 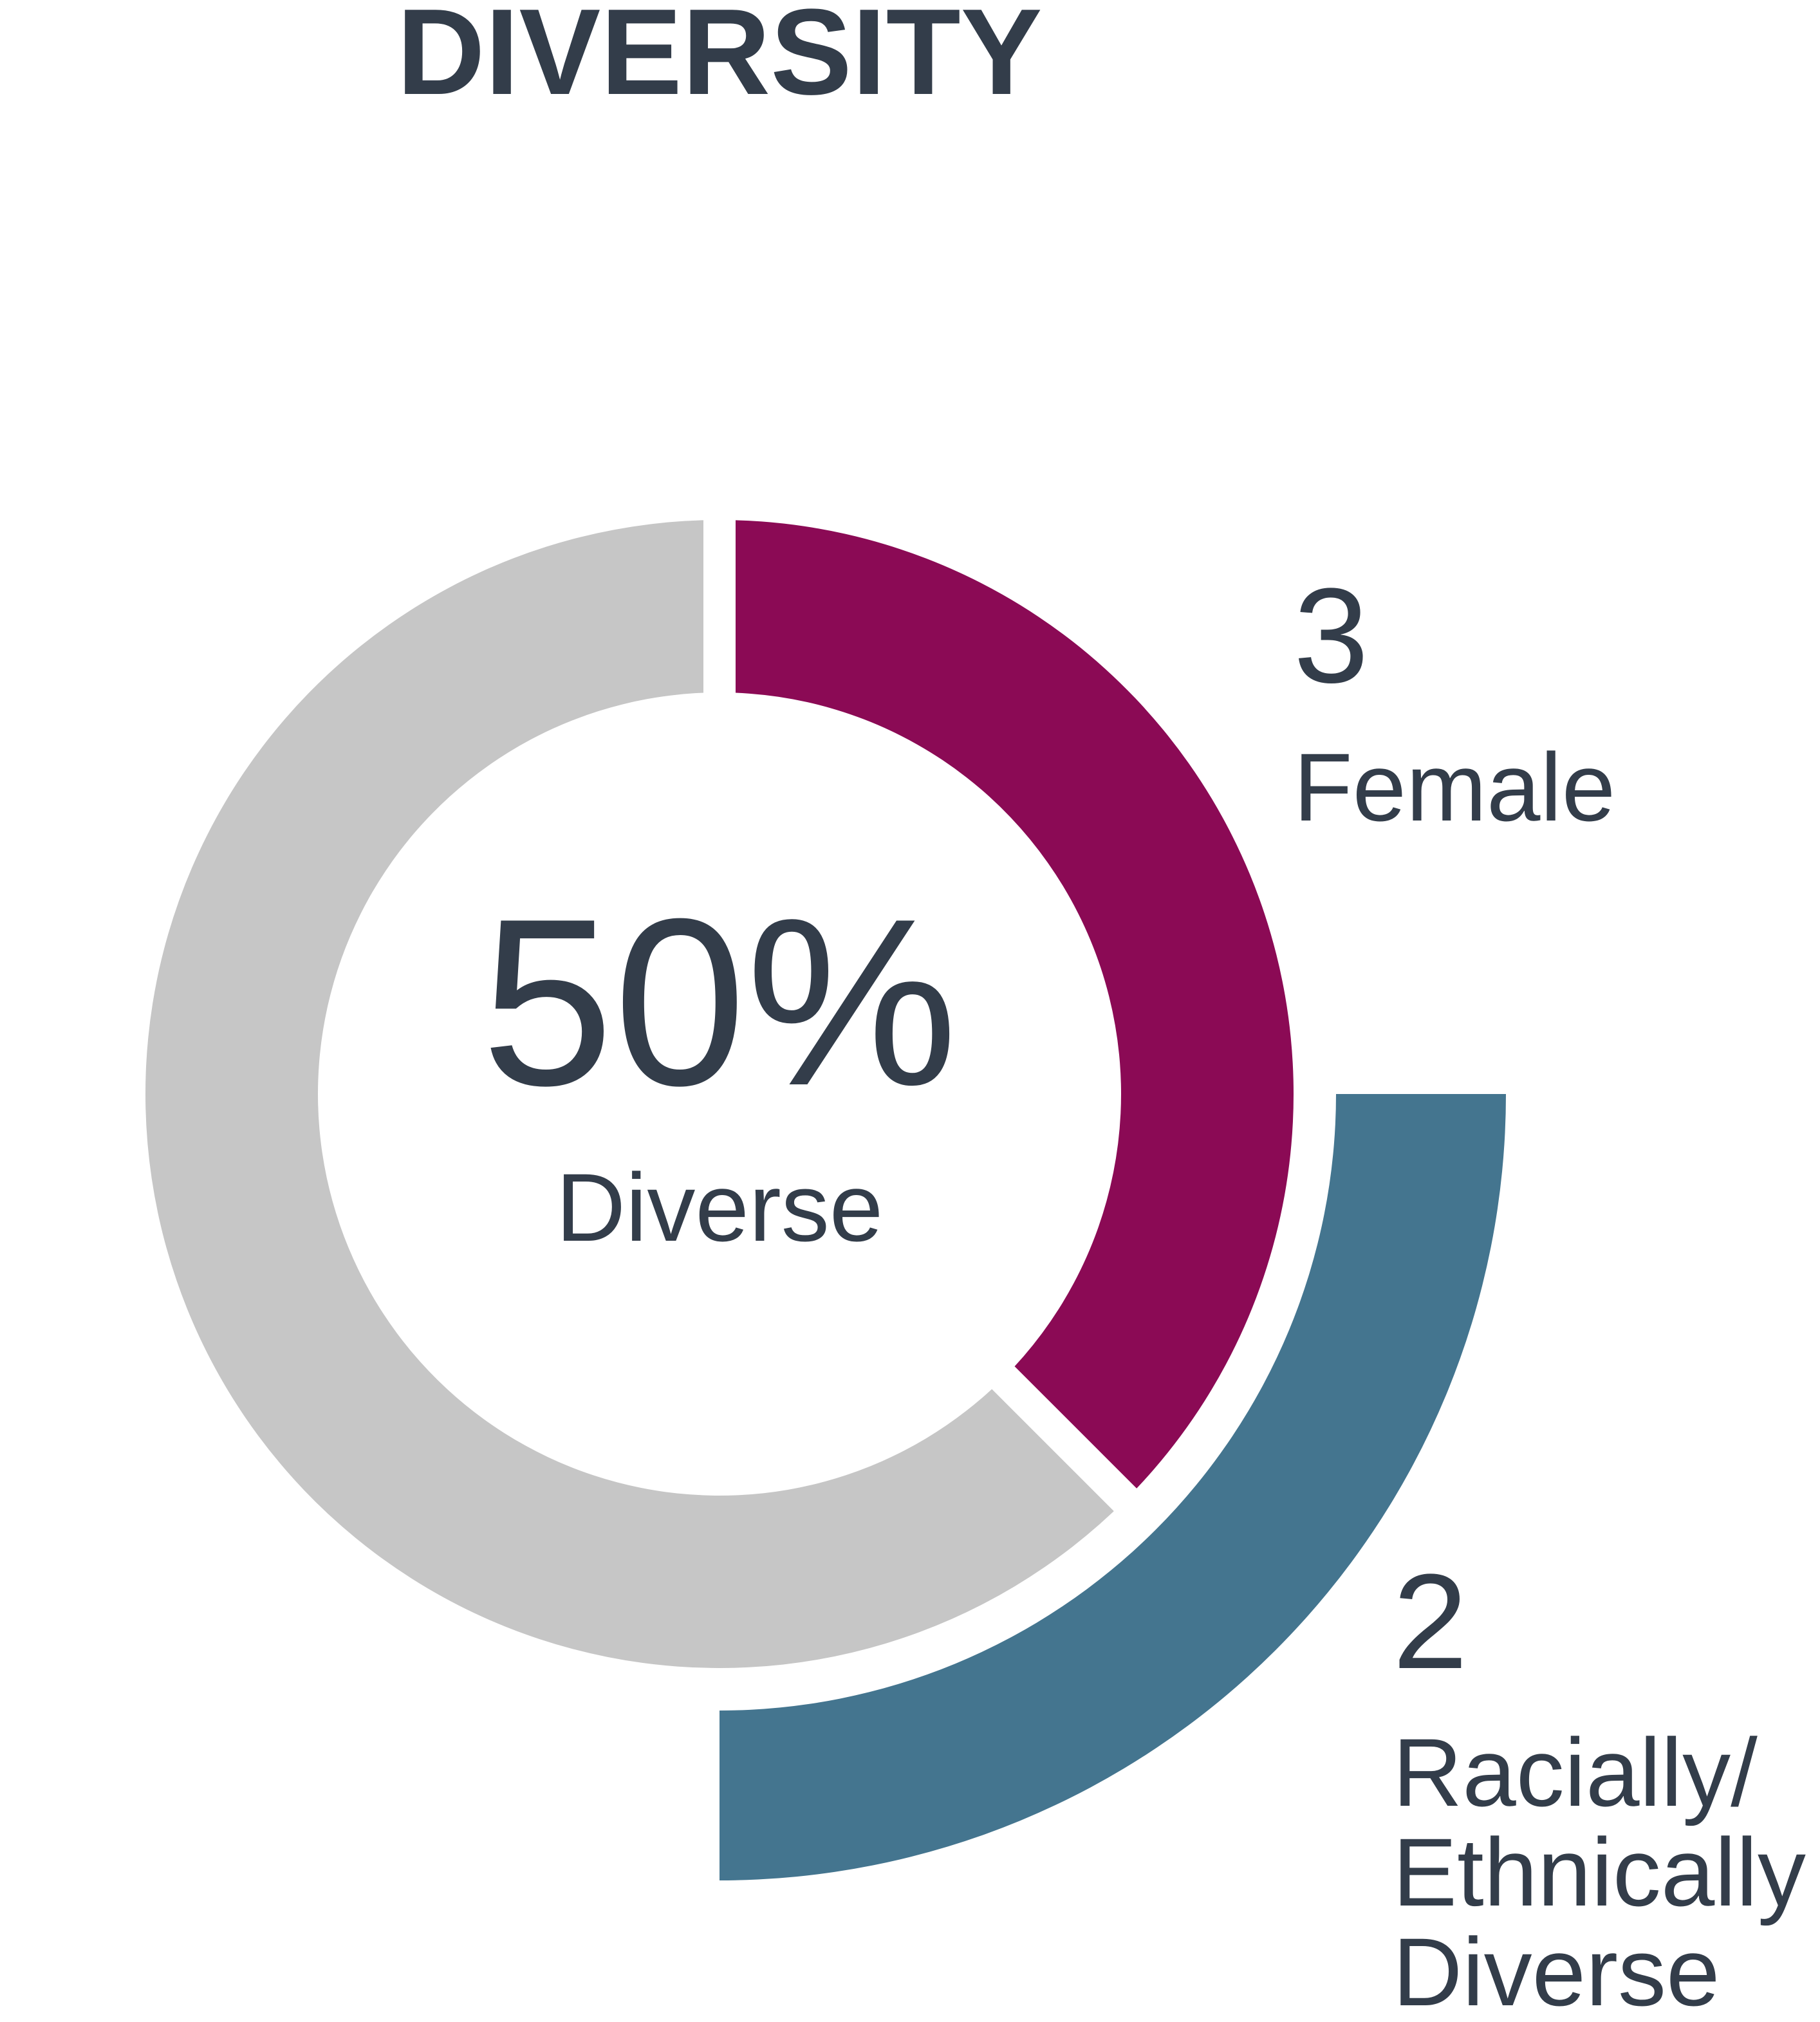 I want to click on value-label: 2, so click(x=1430, y=1621).